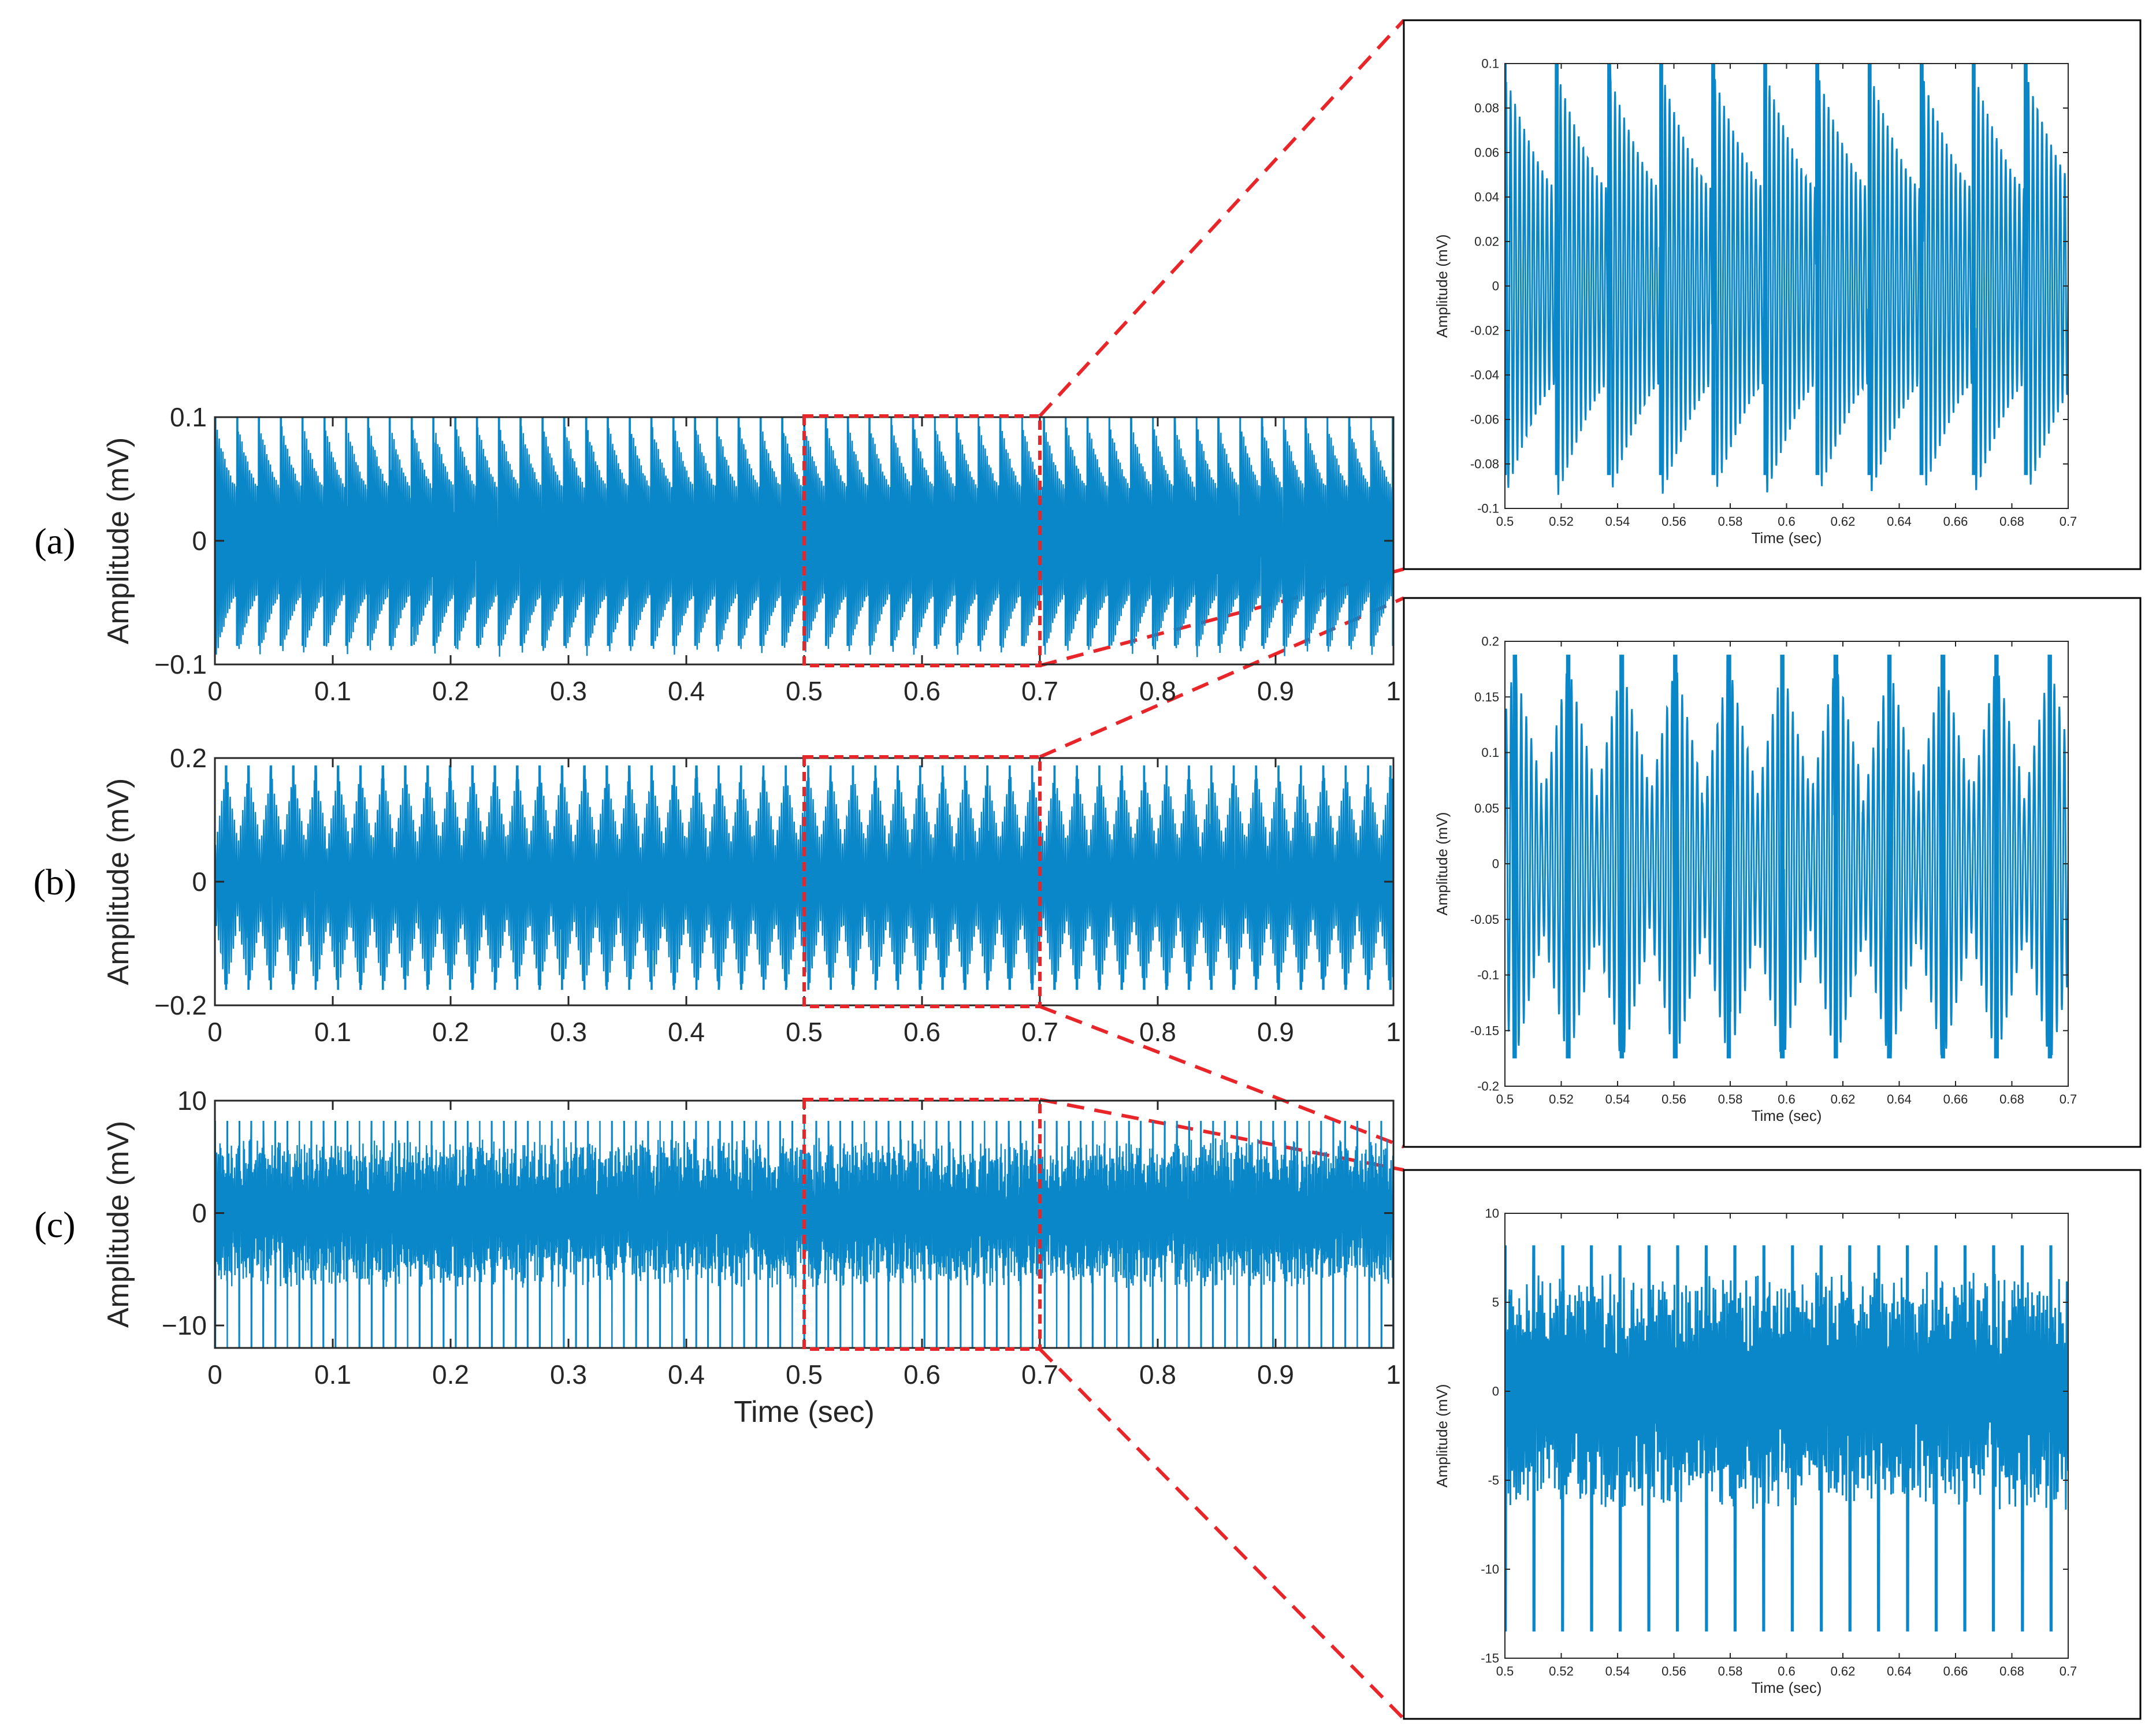 The height and width of the screenshot is (1731, 2156). Describe the element at coordinates (333, 1374) in the screenshot. I see `x-tick-label: 0.1` at that location.